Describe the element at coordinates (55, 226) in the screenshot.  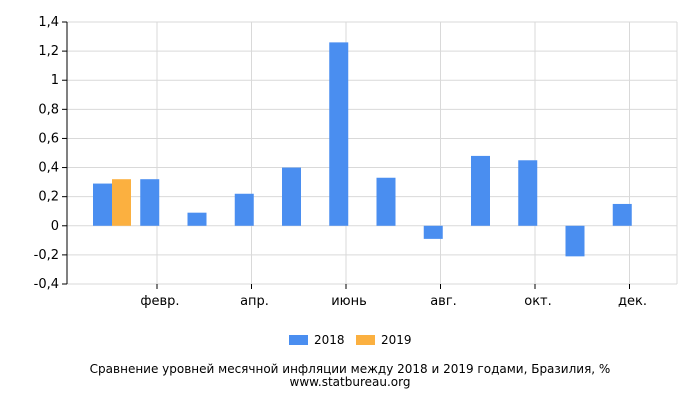
I see `y-tick-label: 0` at that location.